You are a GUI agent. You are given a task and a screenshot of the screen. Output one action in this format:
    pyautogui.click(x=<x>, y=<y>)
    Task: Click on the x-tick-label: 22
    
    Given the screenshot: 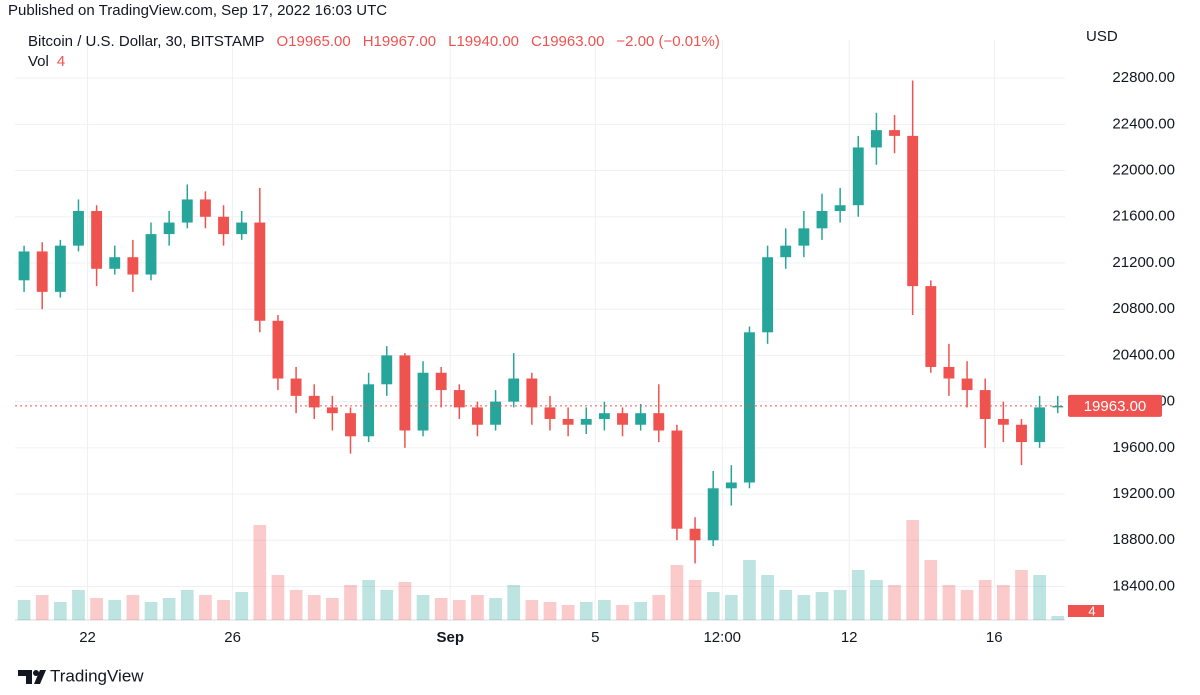 What is the action you would take?
    pyautogui.click(x=87, y=637)
    